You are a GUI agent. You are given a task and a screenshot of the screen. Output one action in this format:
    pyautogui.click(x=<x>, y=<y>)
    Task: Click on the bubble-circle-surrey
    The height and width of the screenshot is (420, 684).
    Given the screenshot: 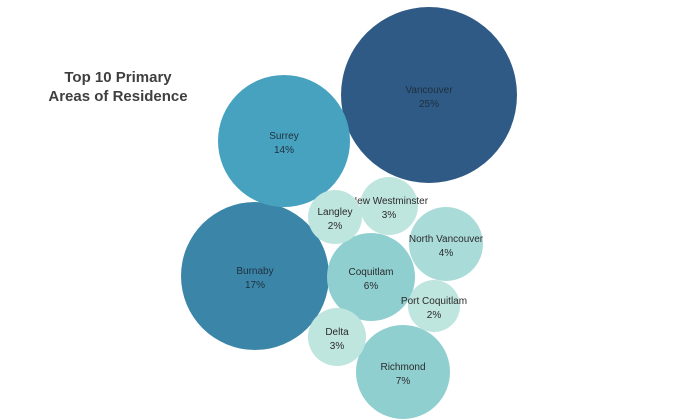 What is the action you would take?
    pyautogui.click(x=284, y=141)
    